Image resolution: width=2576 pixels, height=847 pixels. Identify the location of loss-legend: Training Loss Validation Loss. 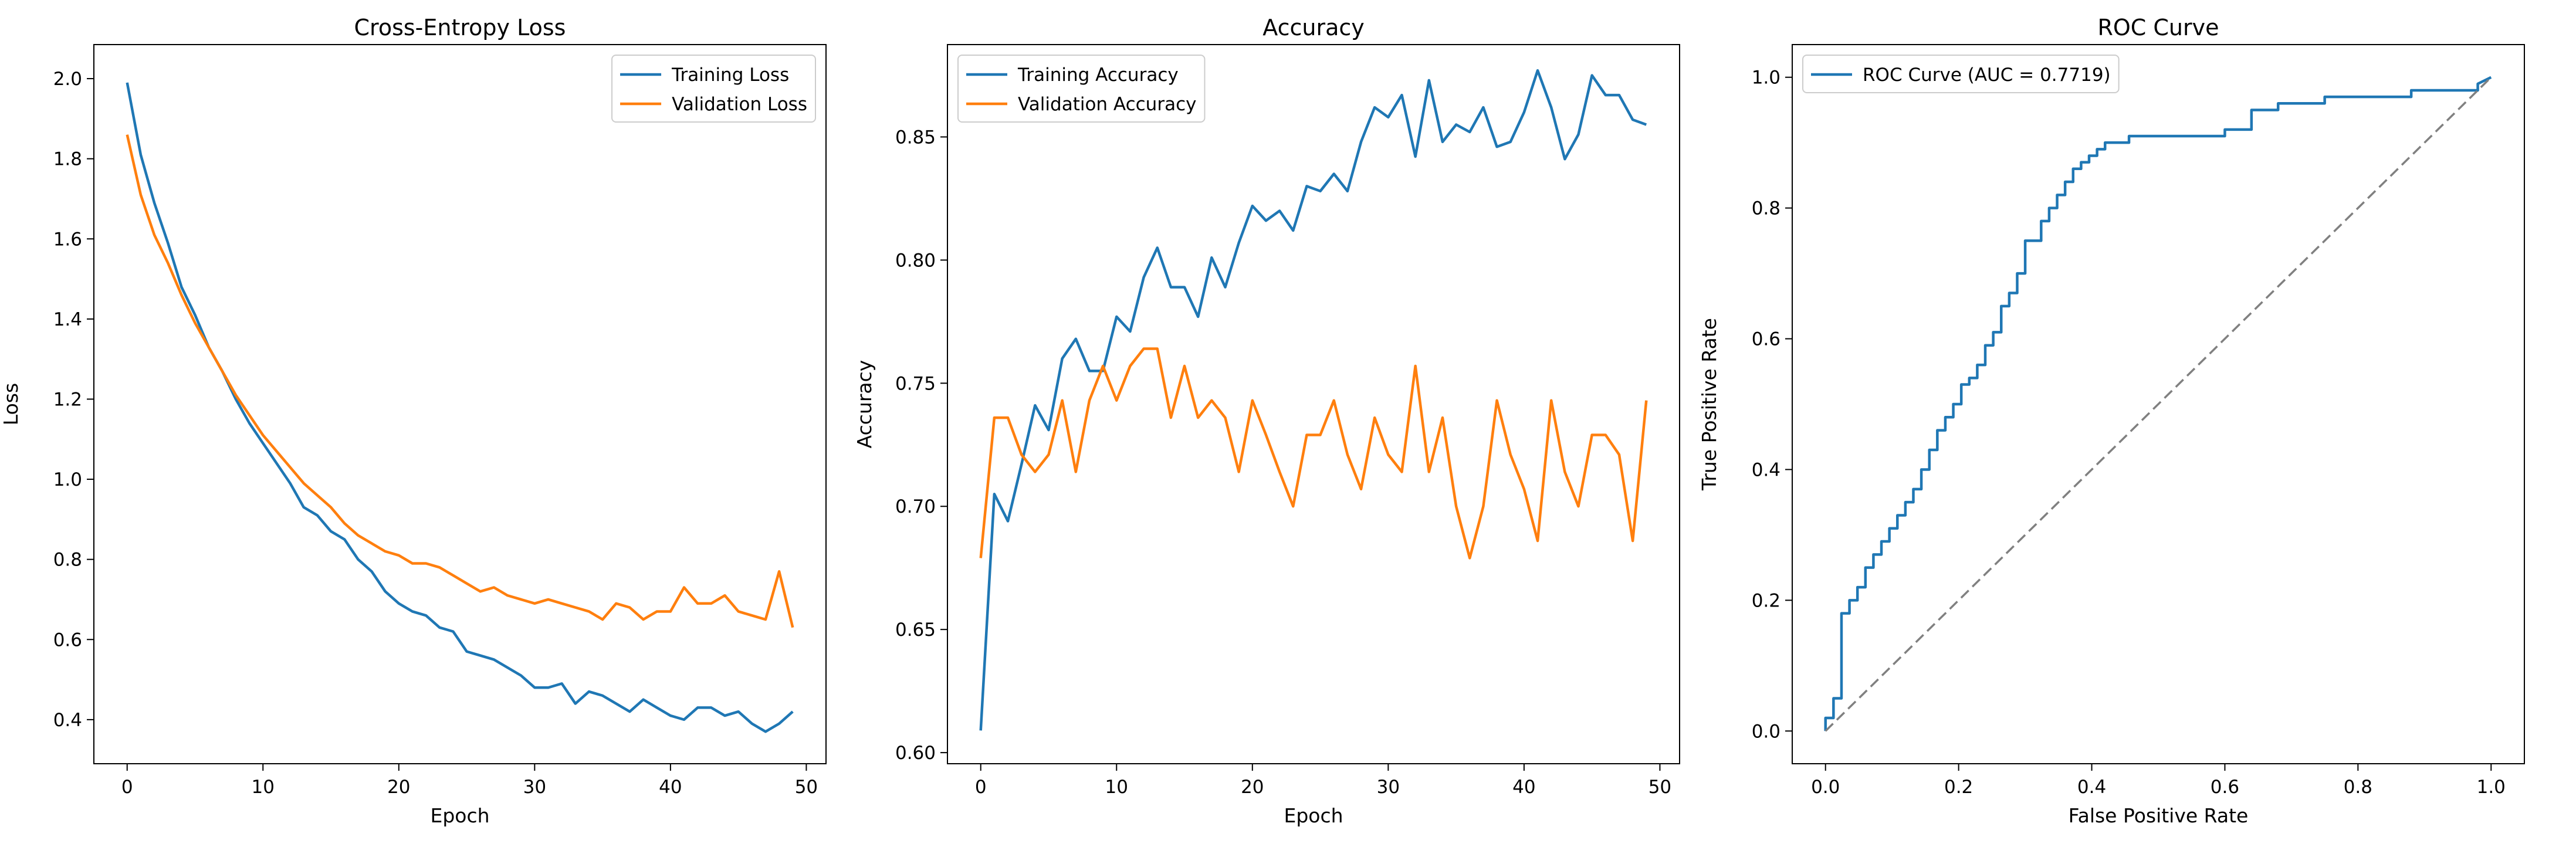
(713, 89).